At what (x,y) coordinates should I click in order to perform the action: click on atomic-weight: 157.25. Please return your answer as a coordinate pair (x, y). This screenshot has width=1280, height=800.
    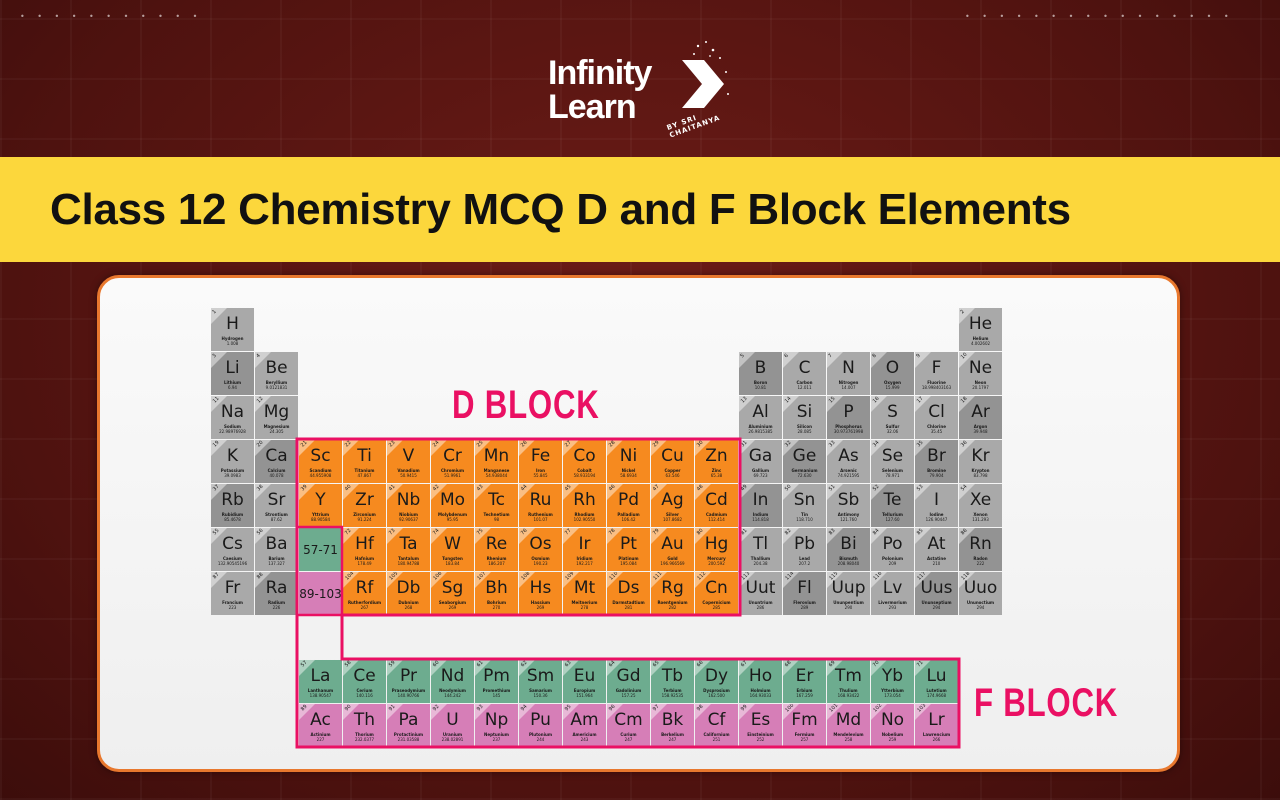
    Looking at the image, I should click on (628, 695).